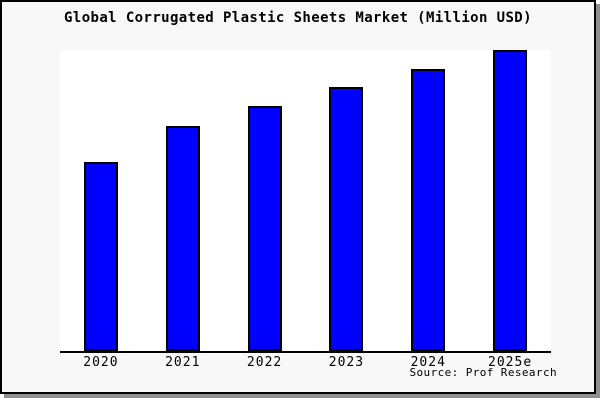 This screenshot has width=600, height=400. I want to click on x-tick-label-2020: 2020, so click(101, 362).